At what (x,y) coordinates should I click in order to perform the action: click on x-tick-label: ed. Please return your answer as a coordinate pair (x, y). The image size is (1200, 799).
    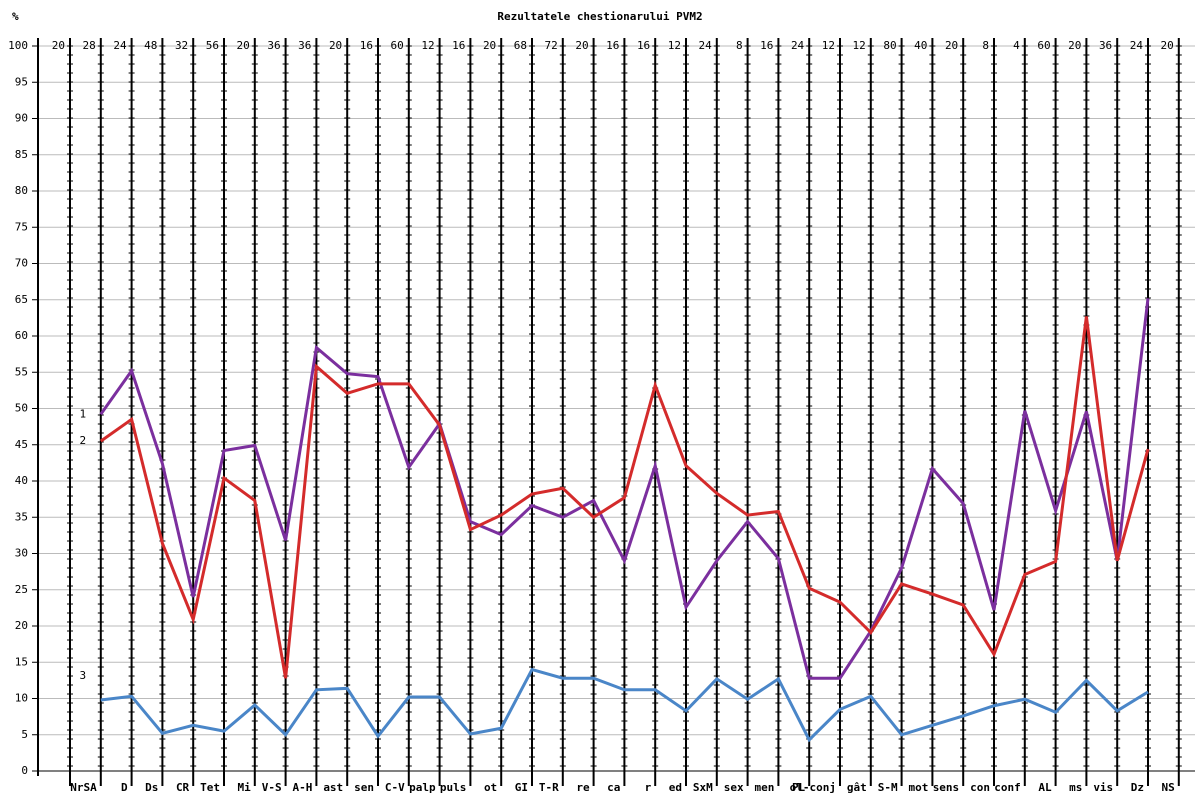
    Looking at the image, I should click on (675, 787).